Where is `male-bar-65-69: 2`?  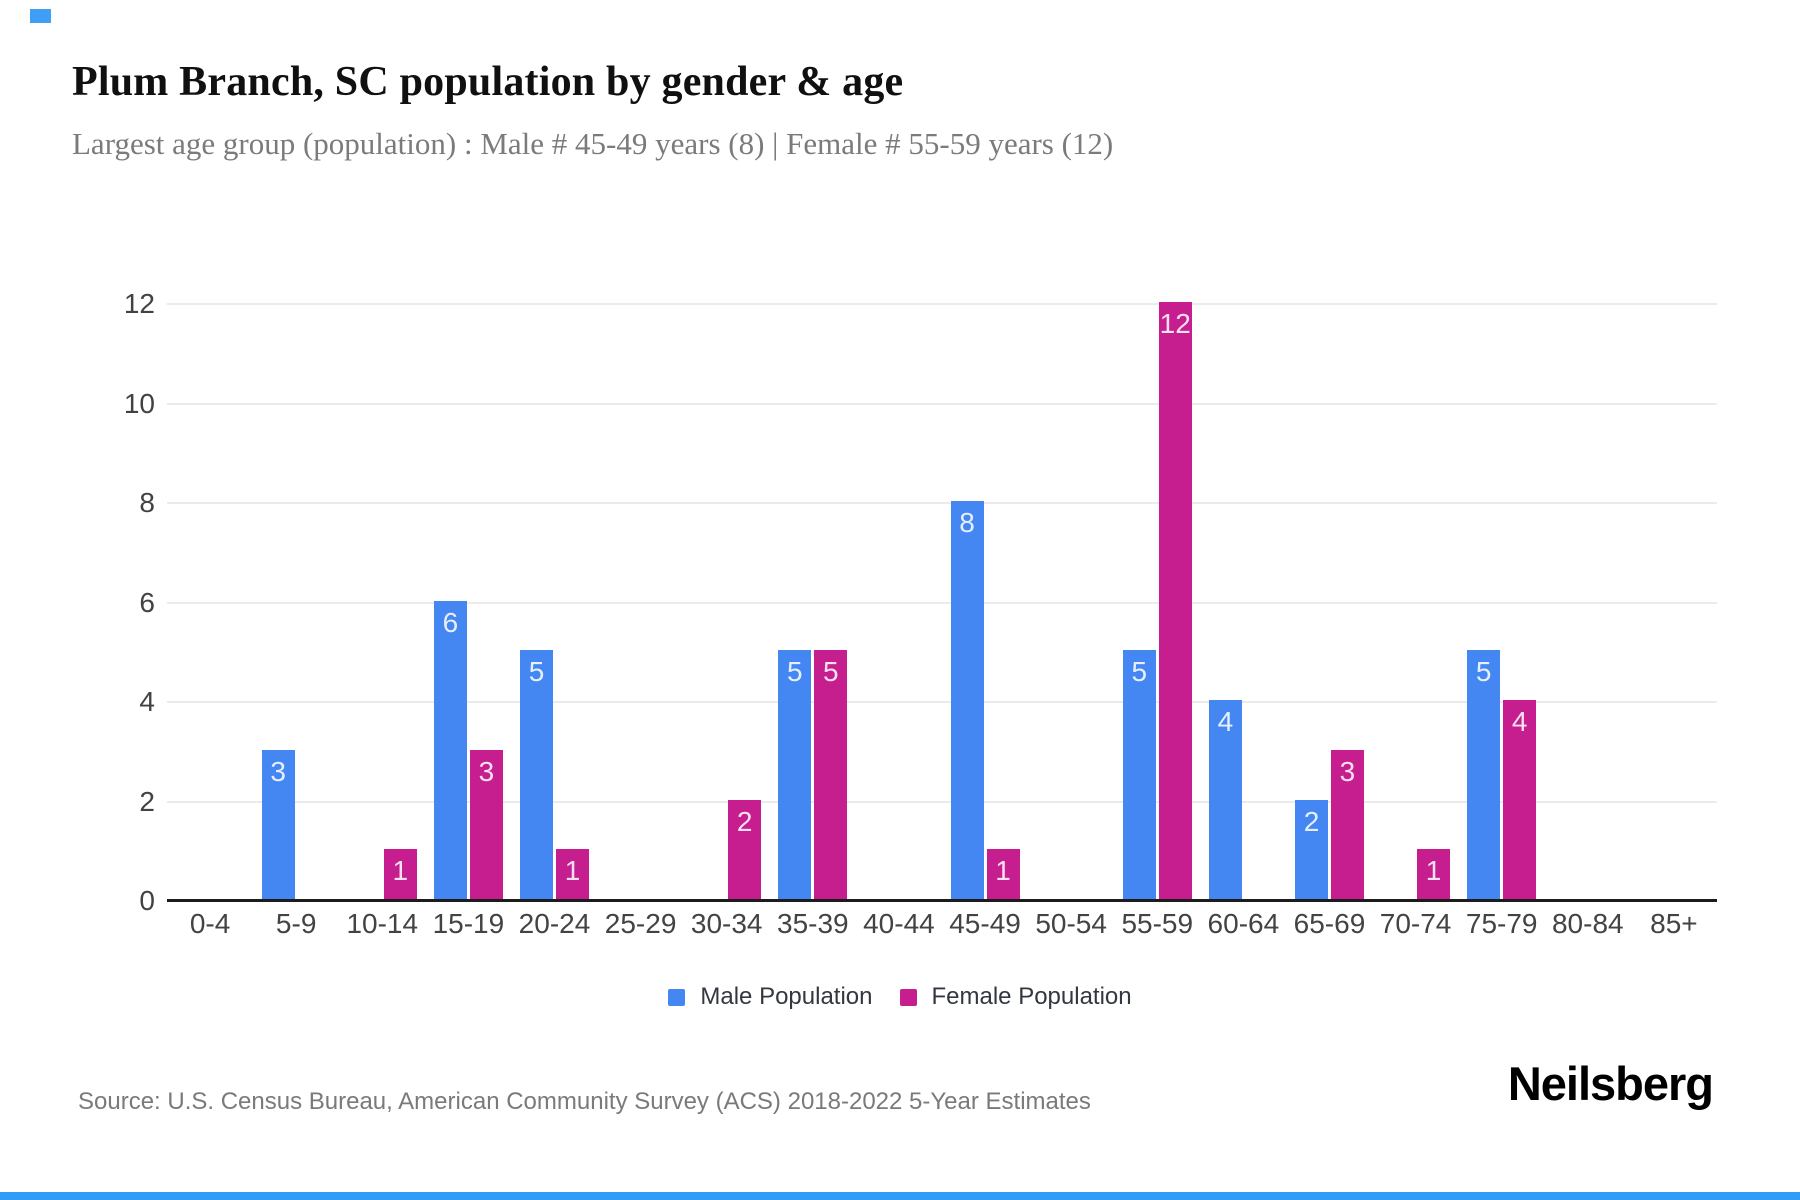
male-bar-65-69: 2 is located at coordinates (1311, 849).